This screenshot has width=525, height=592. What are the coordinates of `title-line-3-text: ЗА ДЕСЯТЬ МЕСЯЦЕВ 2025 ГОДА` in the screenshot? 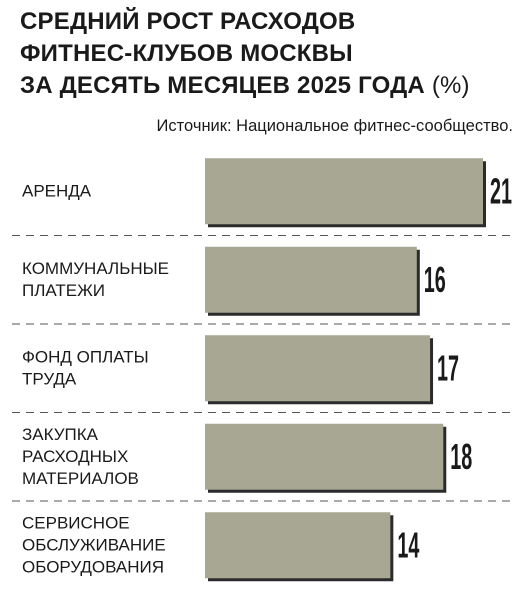 It's located at (222, 85).